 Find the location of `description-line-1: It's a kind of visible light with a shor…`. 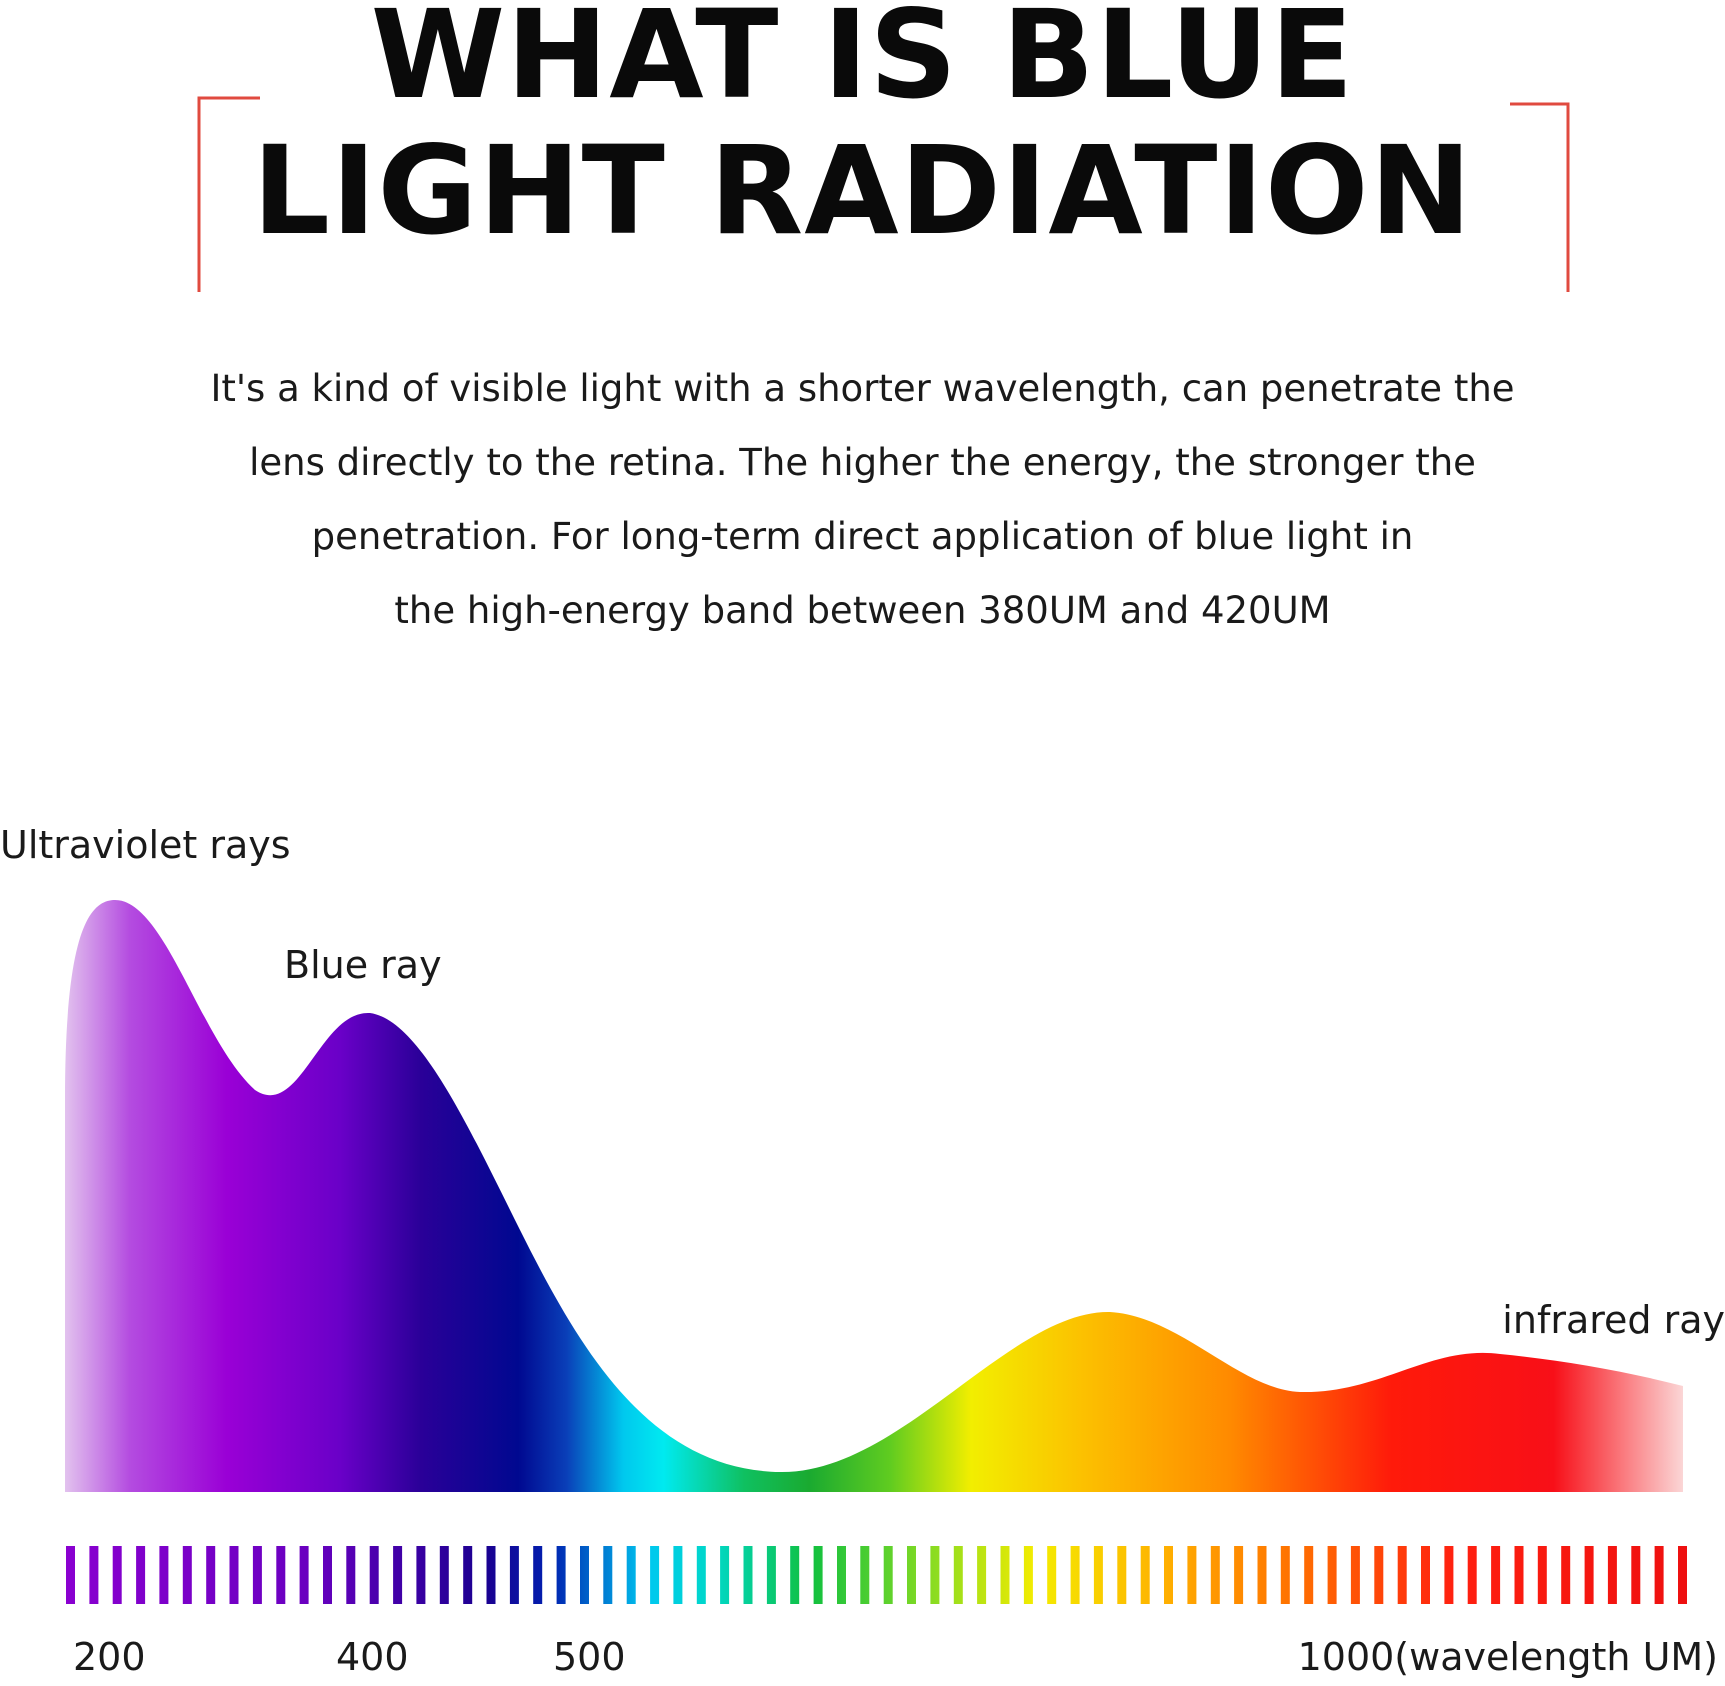

description-line-1: It's a kind of visible light with a shor… is located at coordinates (862, 388).